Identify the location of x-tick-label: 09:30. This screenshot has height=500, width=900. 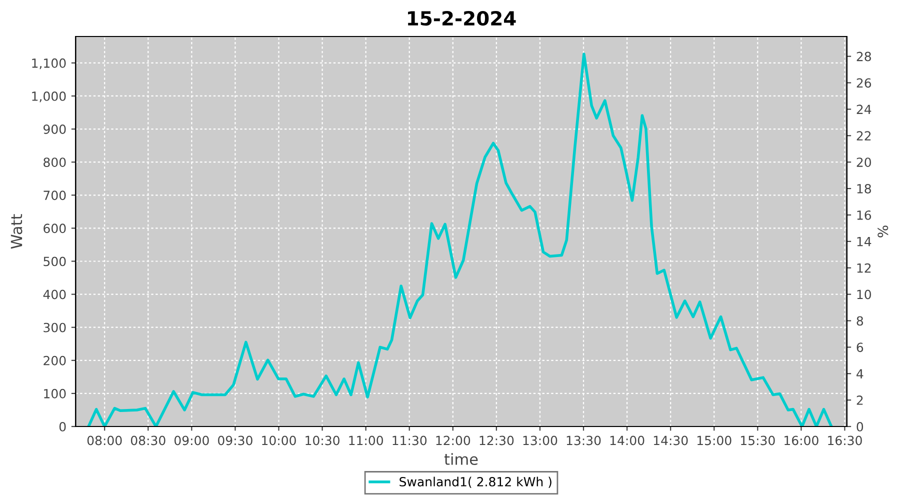
(235, 441).